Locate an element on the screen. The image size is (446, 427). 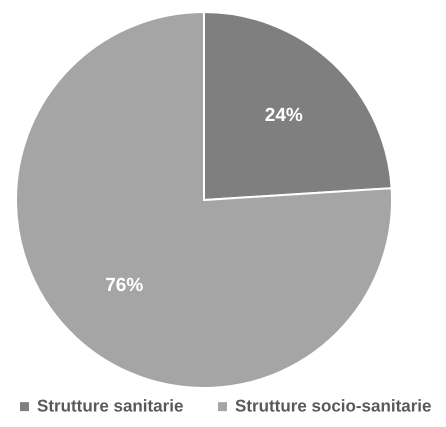
legend-label: Strutture sanitarie is located at coordinates (110, 406).